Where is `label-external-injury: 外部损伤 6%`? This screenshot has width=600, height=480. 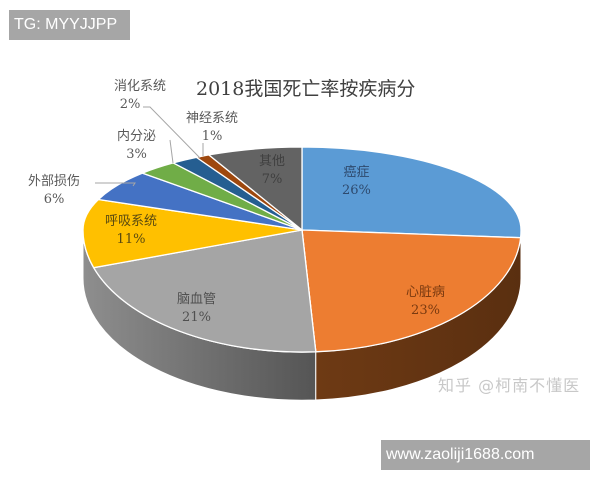
label-external-injury: 外部损伤 6% is located at coordinates (54, 191).